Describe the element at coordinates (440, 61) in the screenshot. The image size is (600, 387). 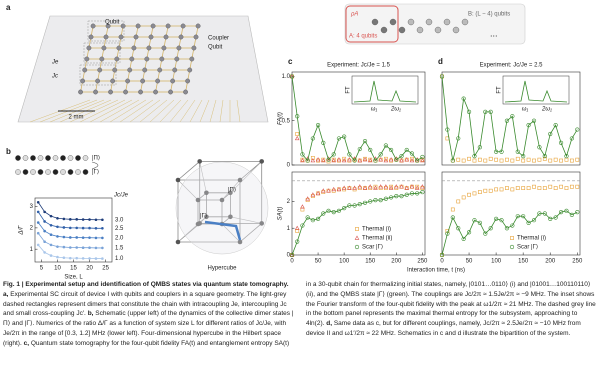
I see `panel-letter: d` at that location.